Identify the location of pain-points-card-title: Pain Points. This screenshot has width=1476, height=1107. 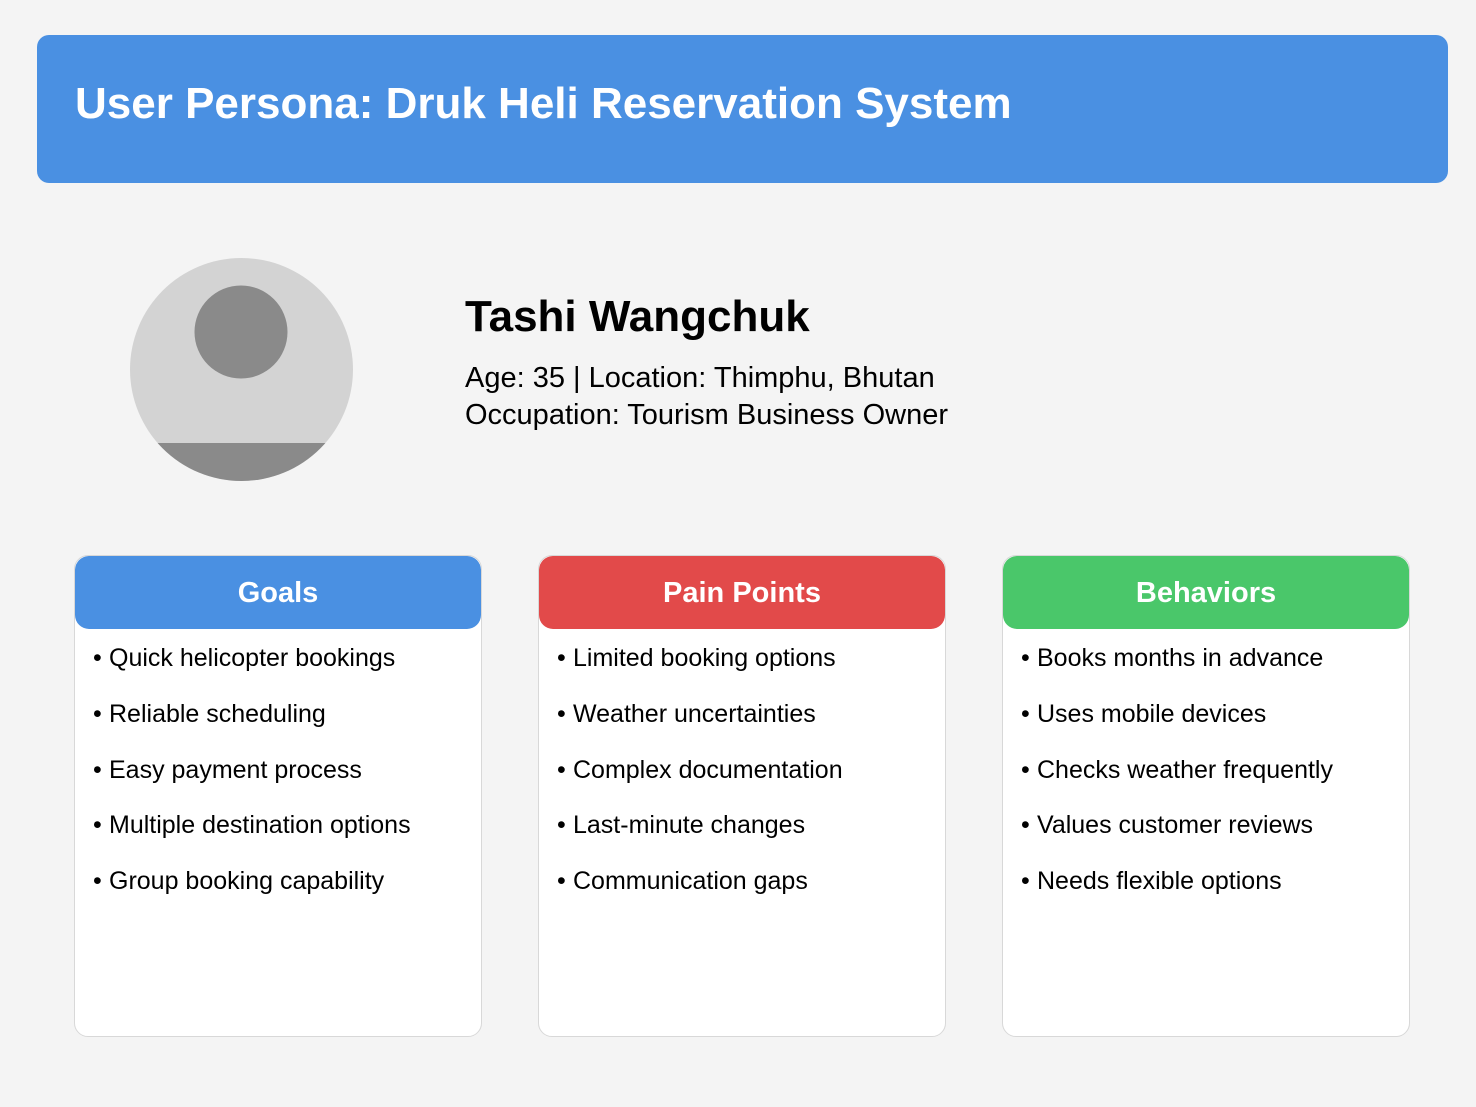
(742, 592).